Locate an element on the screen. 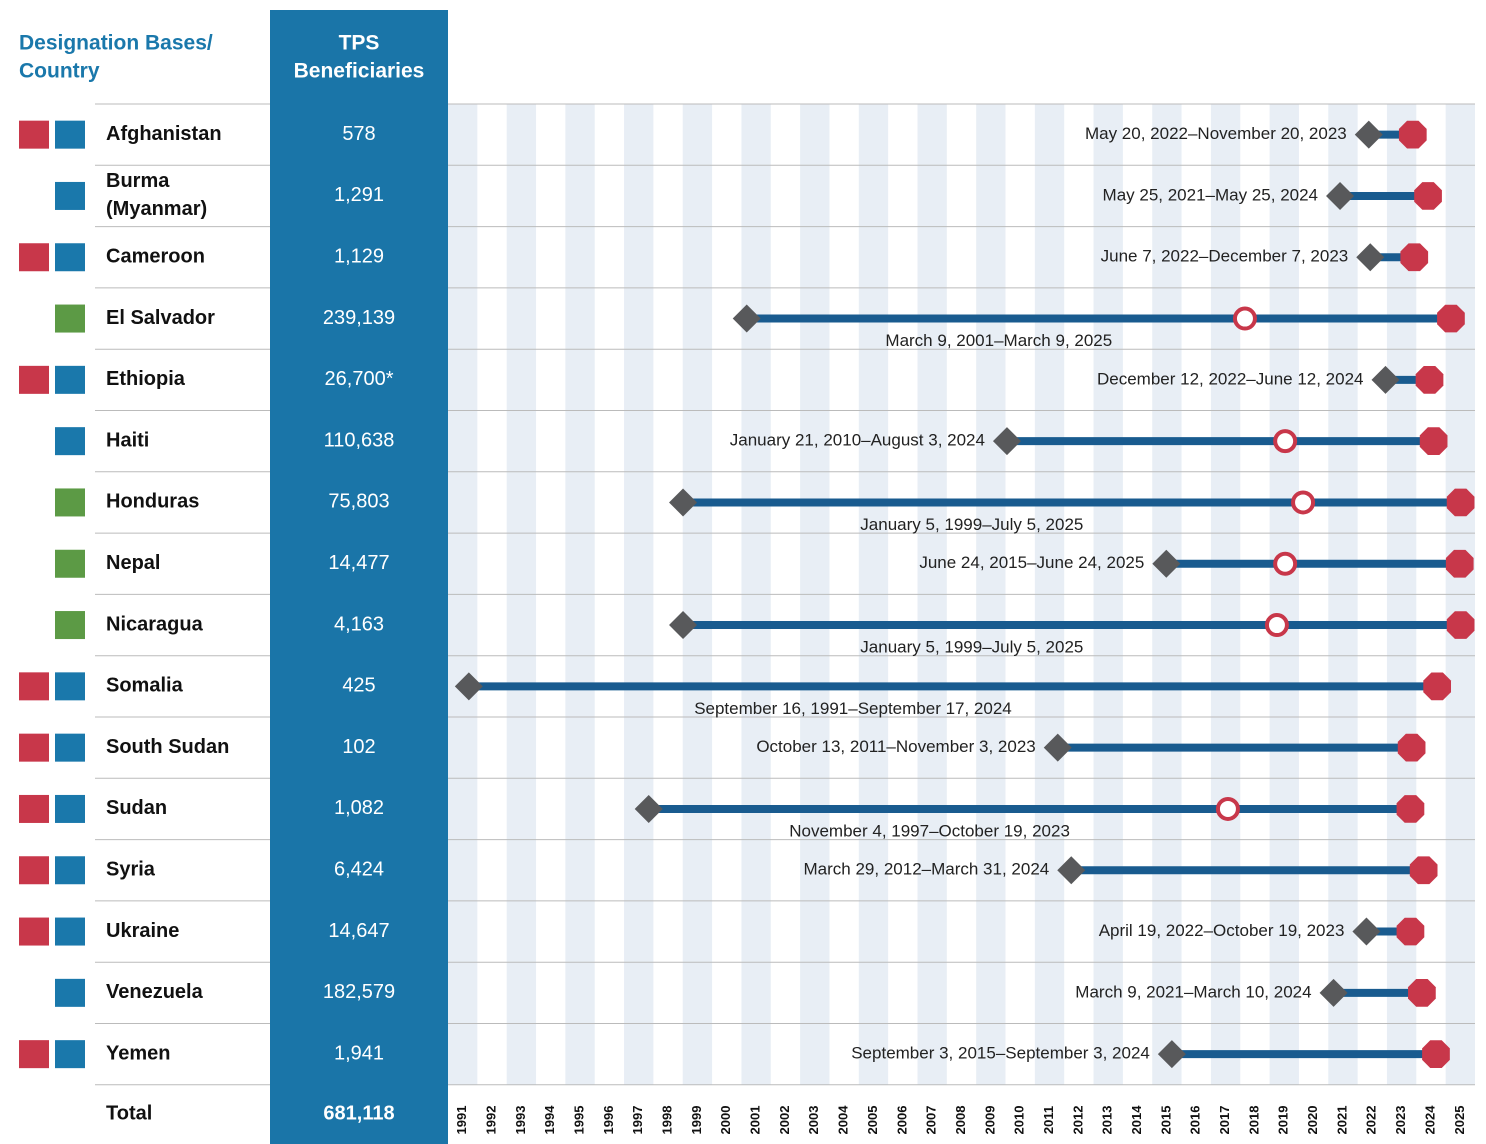 This screenshot has height=1144, width=1486. x-tick-label: 2025 is located at coordinates (1459, 1120).